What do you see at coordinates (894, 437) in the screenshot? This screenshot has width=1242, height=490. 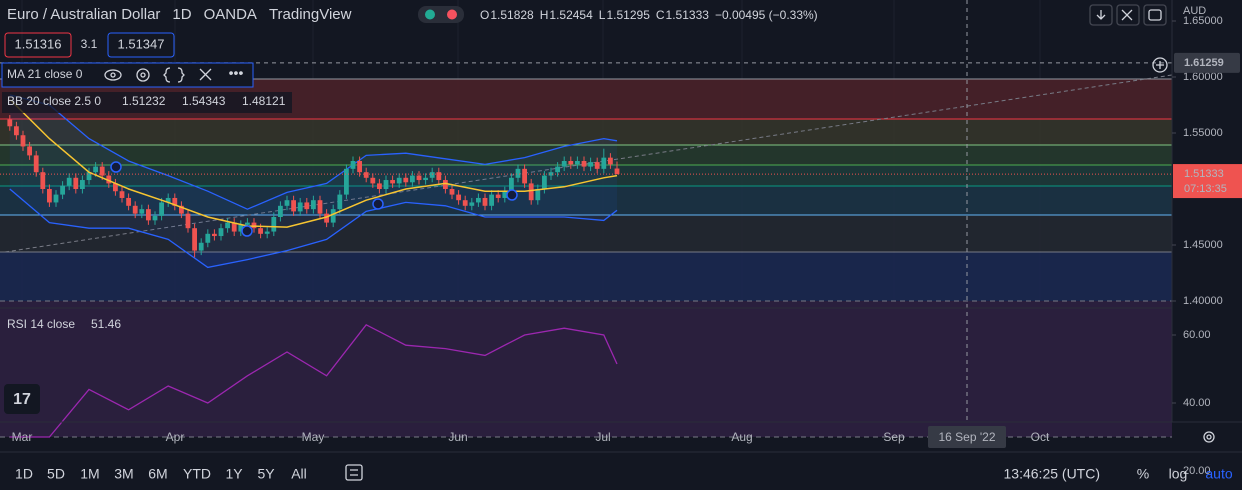 I see `time-label: Sep` at bounding box center [894, 437].